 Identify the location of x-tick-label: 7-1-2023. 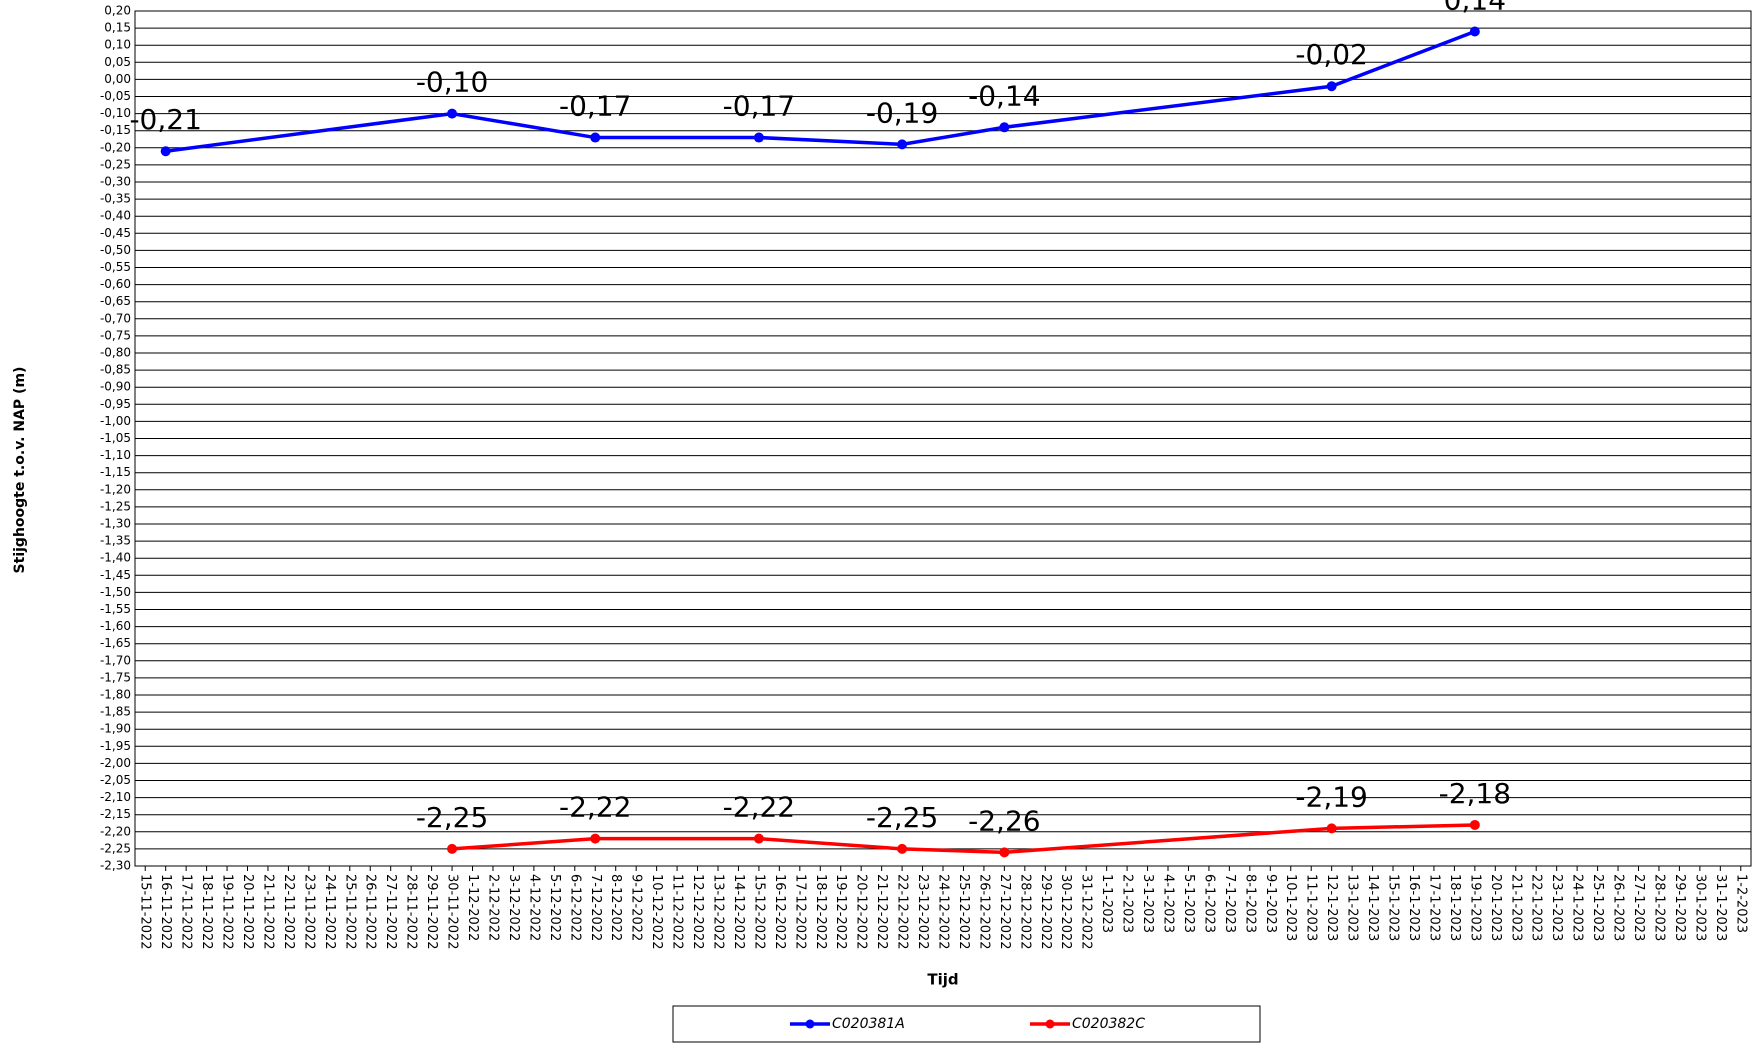
(1229, 903).